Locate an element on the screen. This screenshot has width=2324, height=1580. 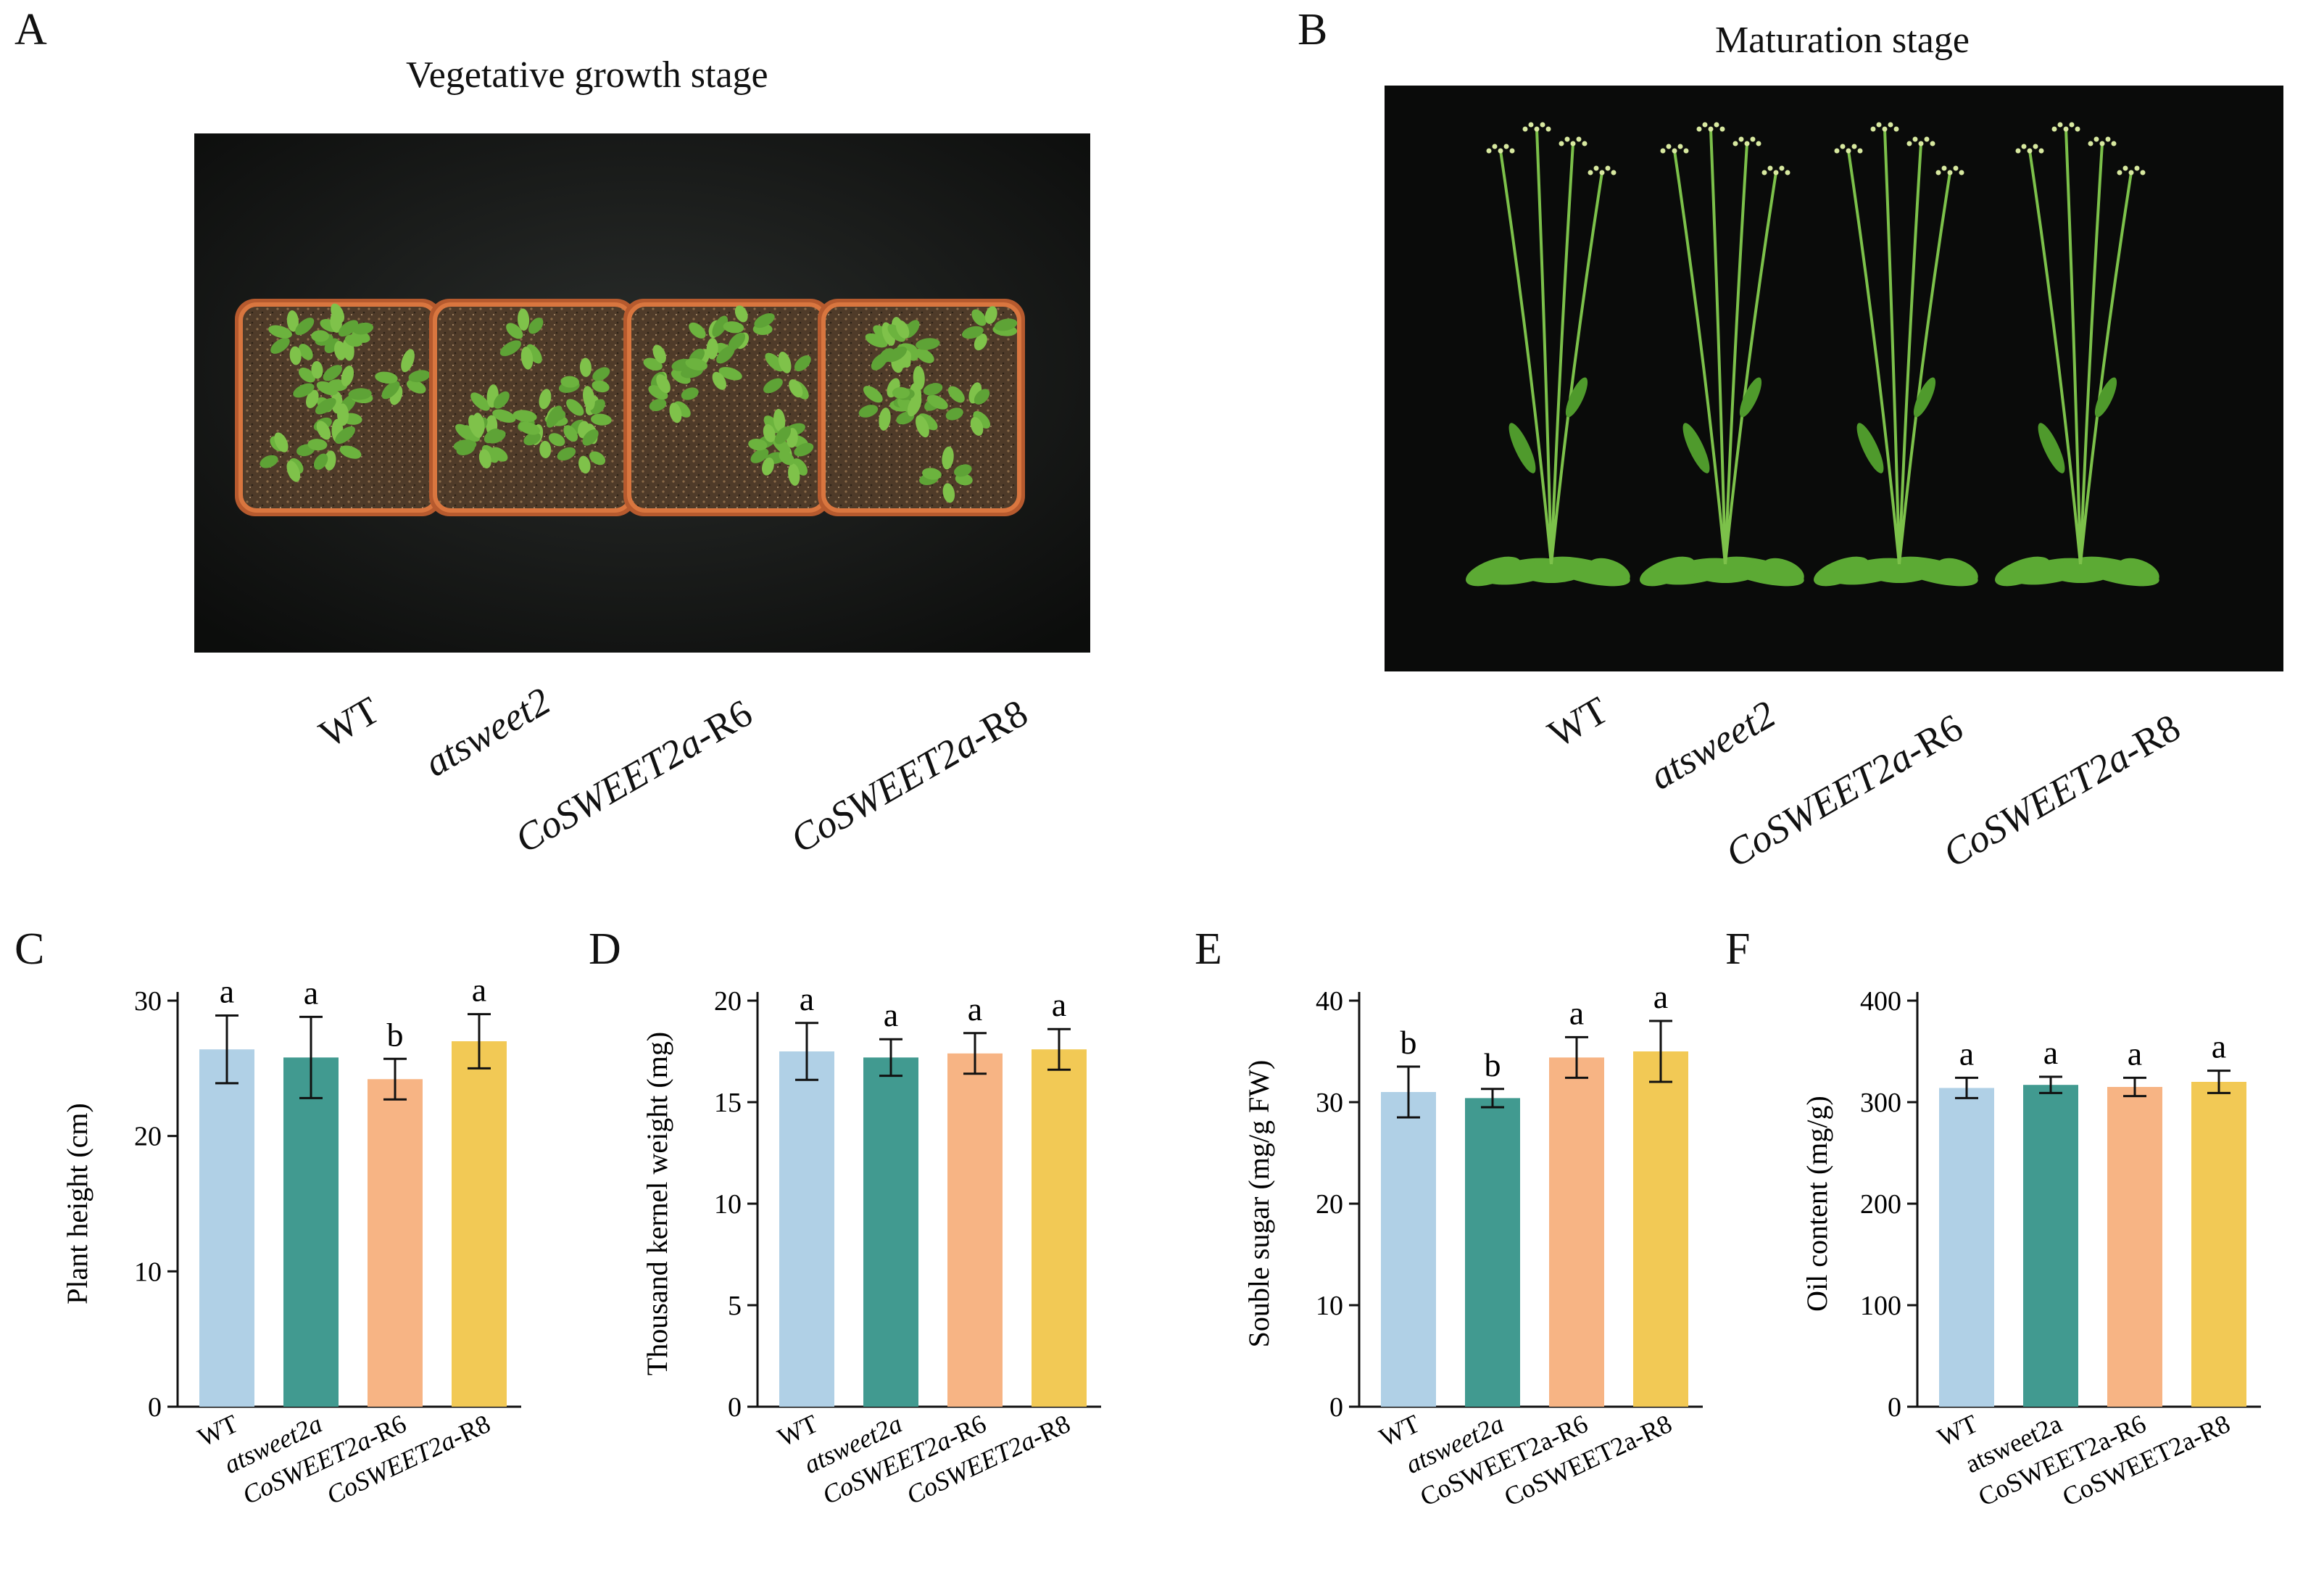
photo-b-title: Maturation stage is located at coordinates (1842, 40).